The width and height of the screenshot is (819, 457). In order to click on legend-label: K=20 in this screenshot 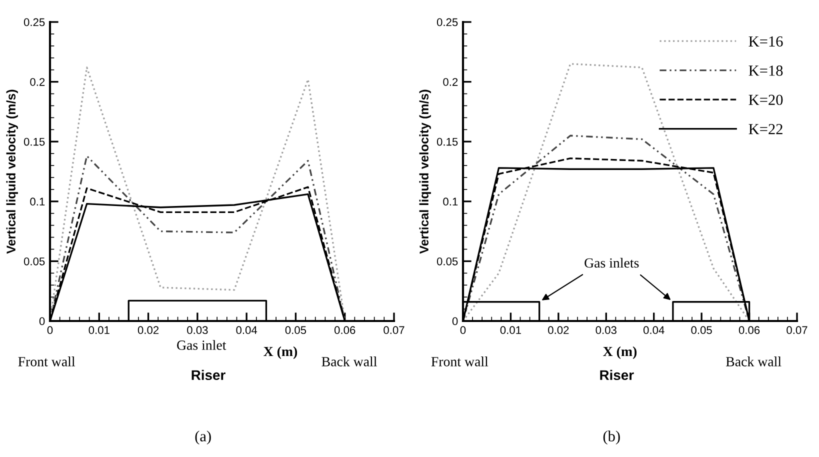, I will do `click(765, 100)`.